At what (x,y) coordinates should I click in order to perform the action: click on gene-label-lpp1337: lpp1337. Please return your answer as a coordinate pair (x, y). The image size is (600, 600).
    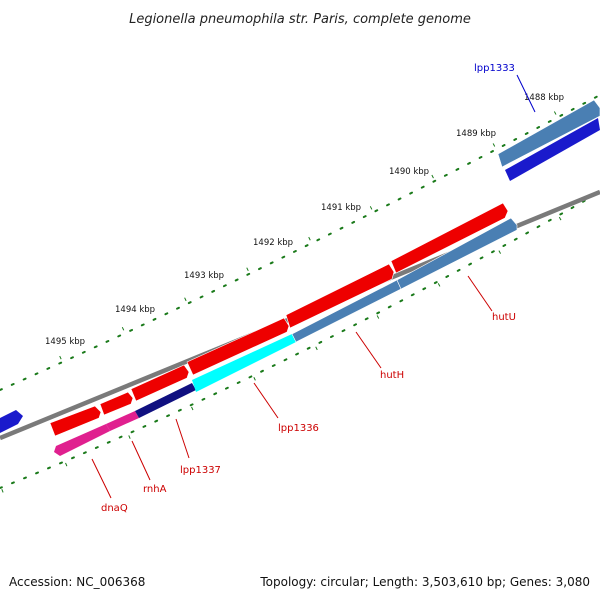
    Looking at the image, I should click on (200, 470).